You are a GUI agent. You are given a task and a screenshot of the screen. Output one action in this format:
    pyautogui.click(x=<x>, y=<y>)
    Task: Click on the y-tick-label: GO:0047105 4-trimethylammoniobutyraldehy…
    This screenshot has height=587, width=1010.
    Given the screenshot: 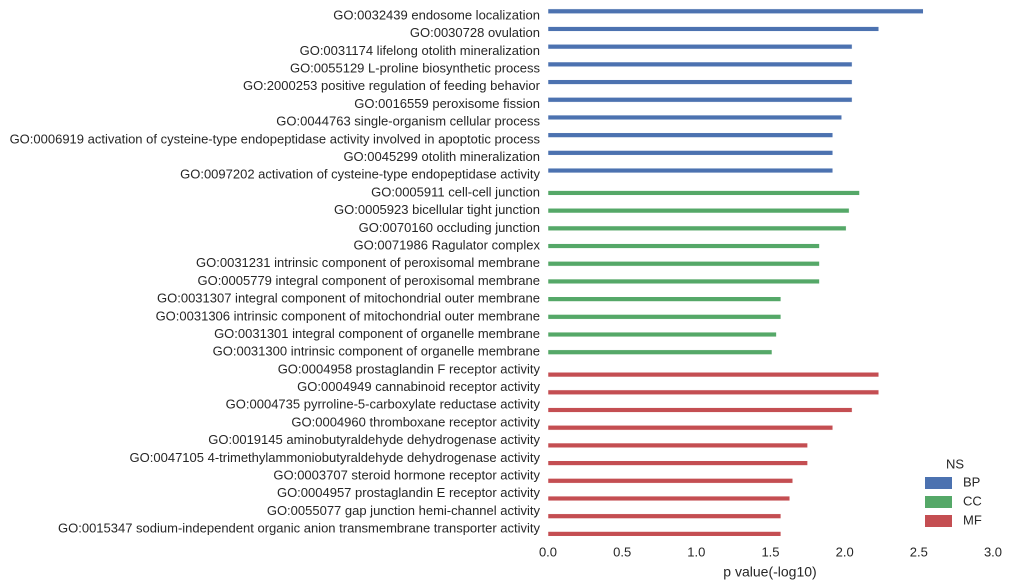 What is the action you would take?
    pyautogui.click(x=335, y=457)
    